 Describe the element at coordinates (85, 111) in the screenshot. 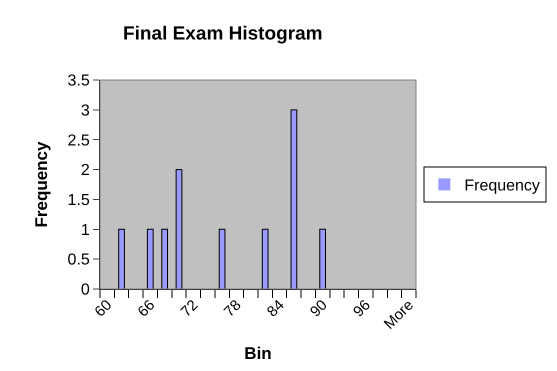

I see `y-tick-label: 3` at that location.